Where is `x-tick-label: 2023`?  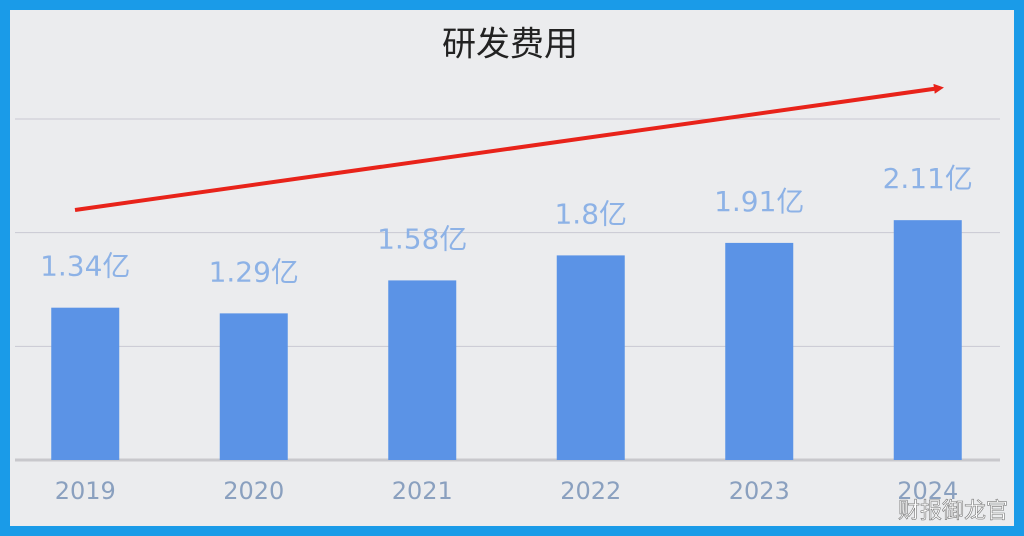 x-tick-label: 2023 is located at coordinates (759, 491).